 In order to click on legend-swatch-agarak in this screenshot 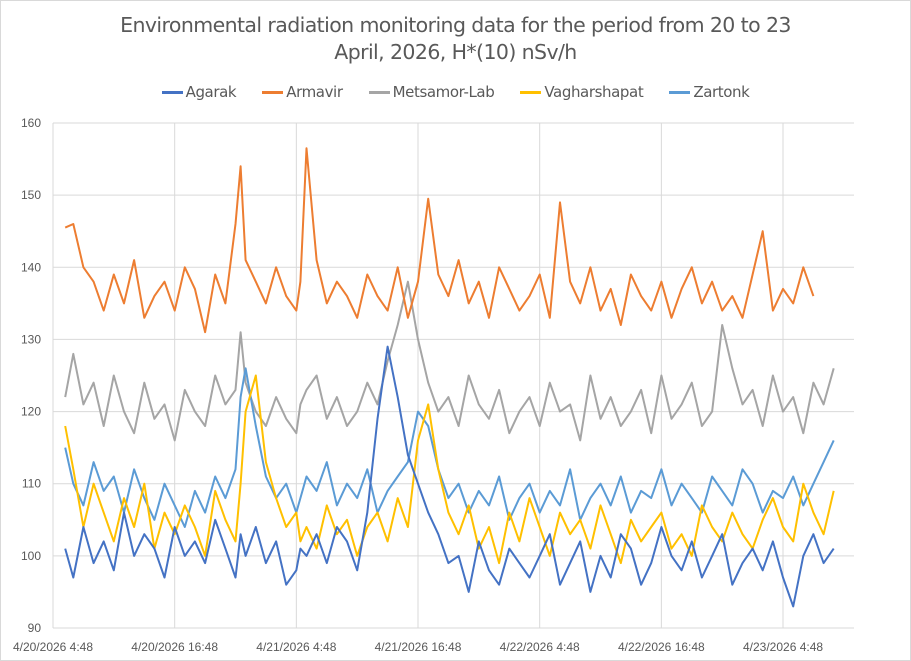, I will do `click(172, 92)`.